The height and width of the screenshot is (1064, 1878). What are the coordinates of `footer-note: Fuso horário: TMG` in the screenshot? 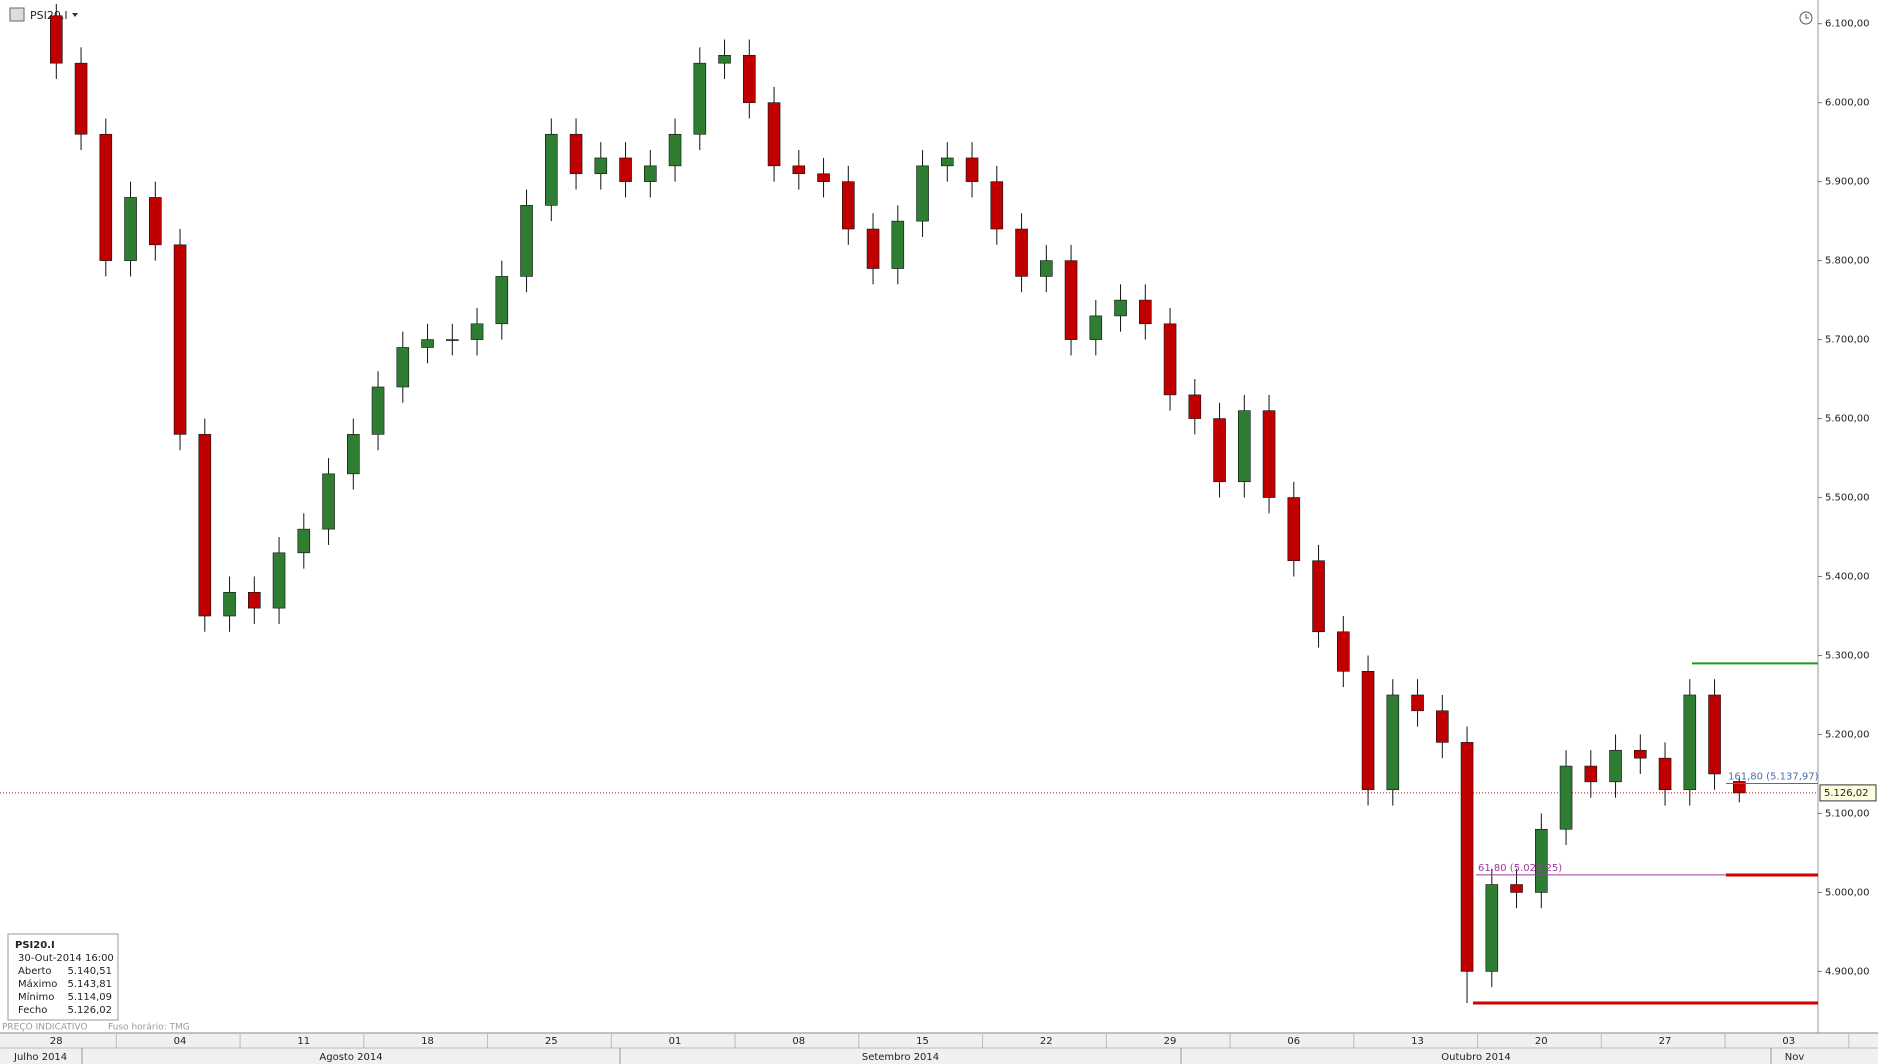 It's located at (149, 1028).